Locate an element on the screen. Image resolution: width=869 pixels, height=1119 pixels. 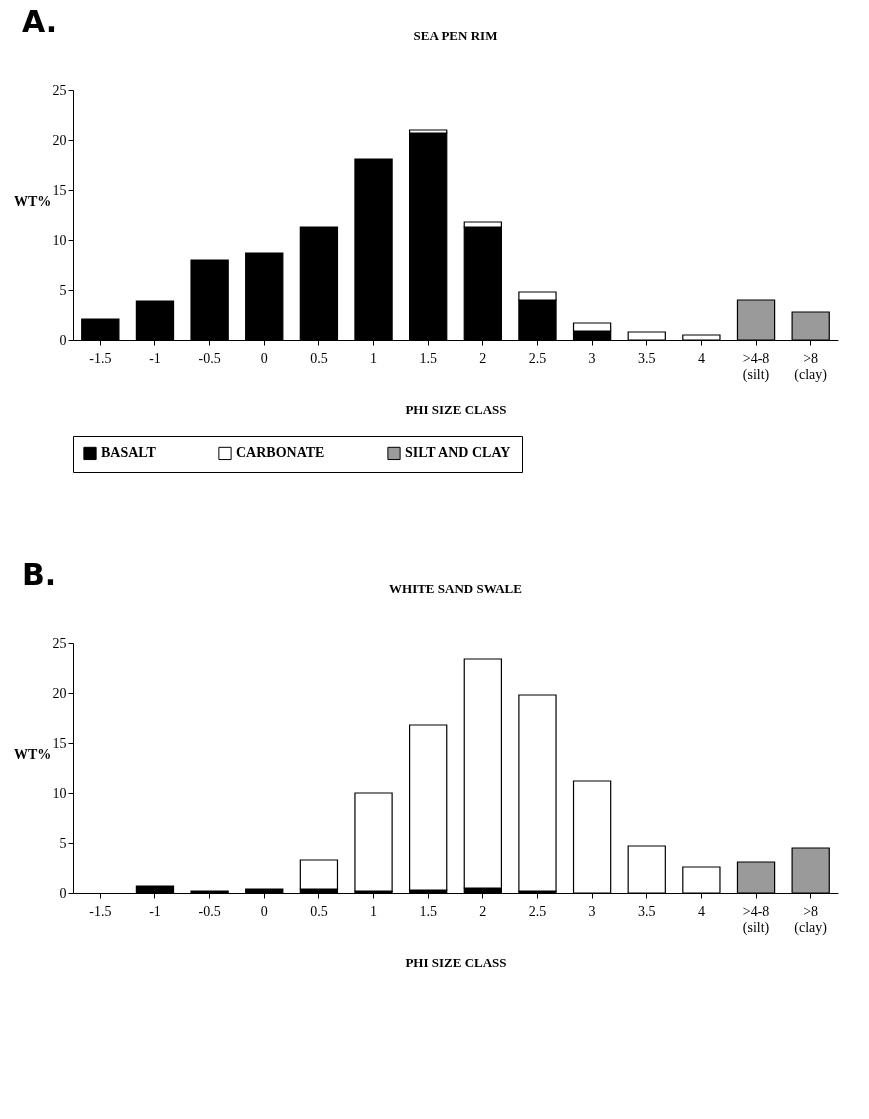
legend-label: SILT AND CLAY is located at coordinates (458, 453).